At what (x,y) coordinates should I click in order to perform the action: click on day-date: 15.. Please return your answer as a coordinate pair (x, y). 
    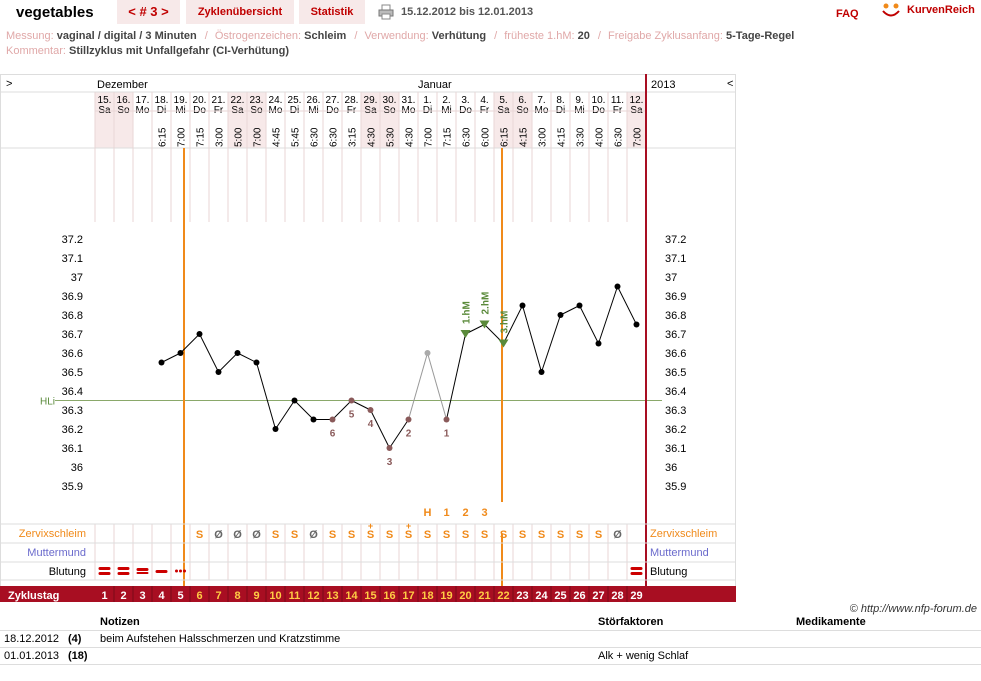
    Looking at the image, I should click on (105, 100).